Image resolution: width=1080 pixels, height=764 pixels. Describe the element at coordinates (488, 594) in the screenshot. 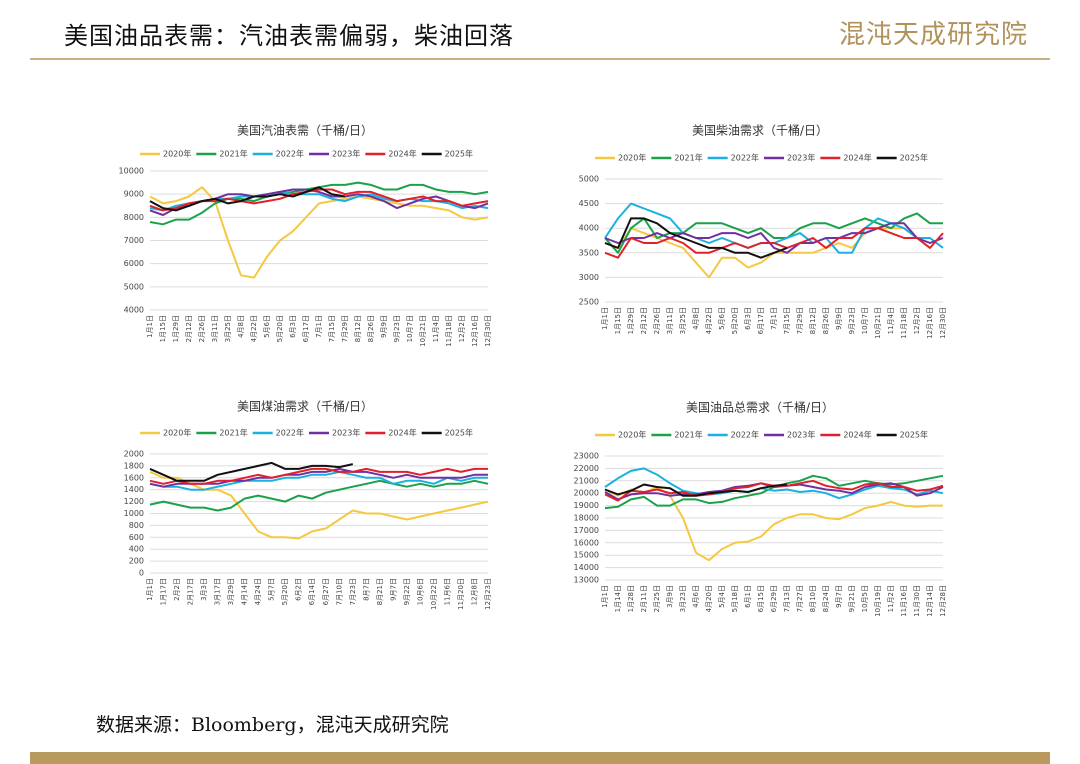

I see `x-tick-label: 12月23日` at that location.